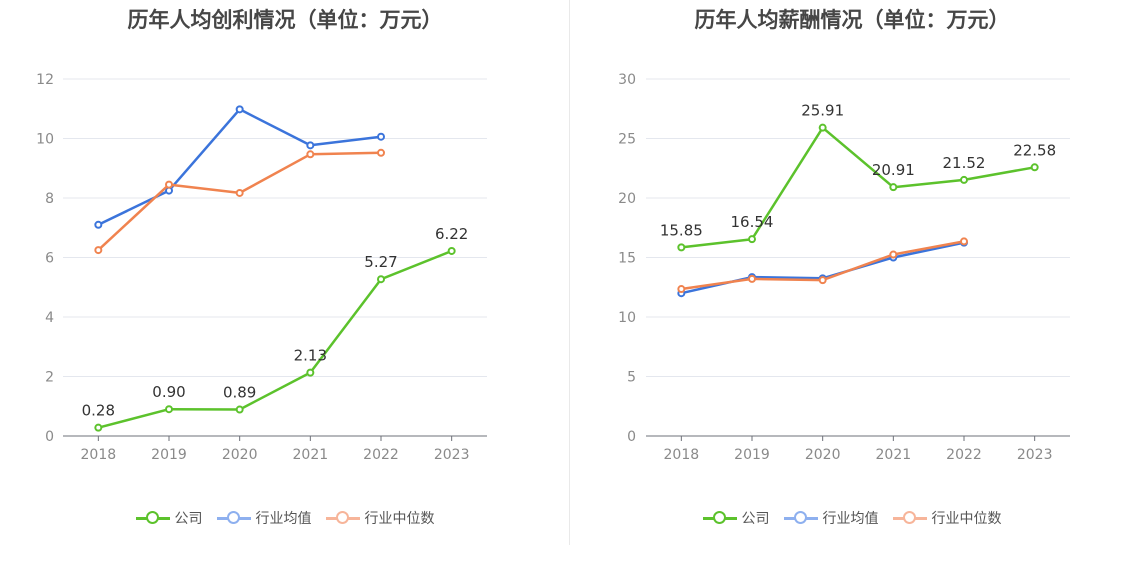  I want to click on chart-title: 历年人均创利情况（单位：万元）, so click(285, 20).